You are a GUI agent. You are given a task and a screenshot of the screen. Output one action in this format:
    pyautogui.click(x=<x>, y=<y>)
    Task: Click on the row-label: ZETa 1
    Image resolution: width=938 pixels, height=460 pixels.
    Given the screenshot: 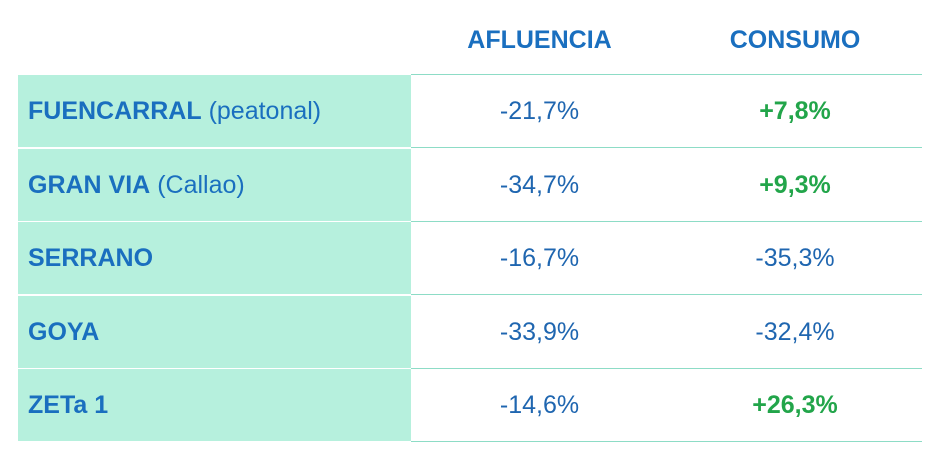 What is the action you would take?
    pyautogui.click(x=214, y=405)
    